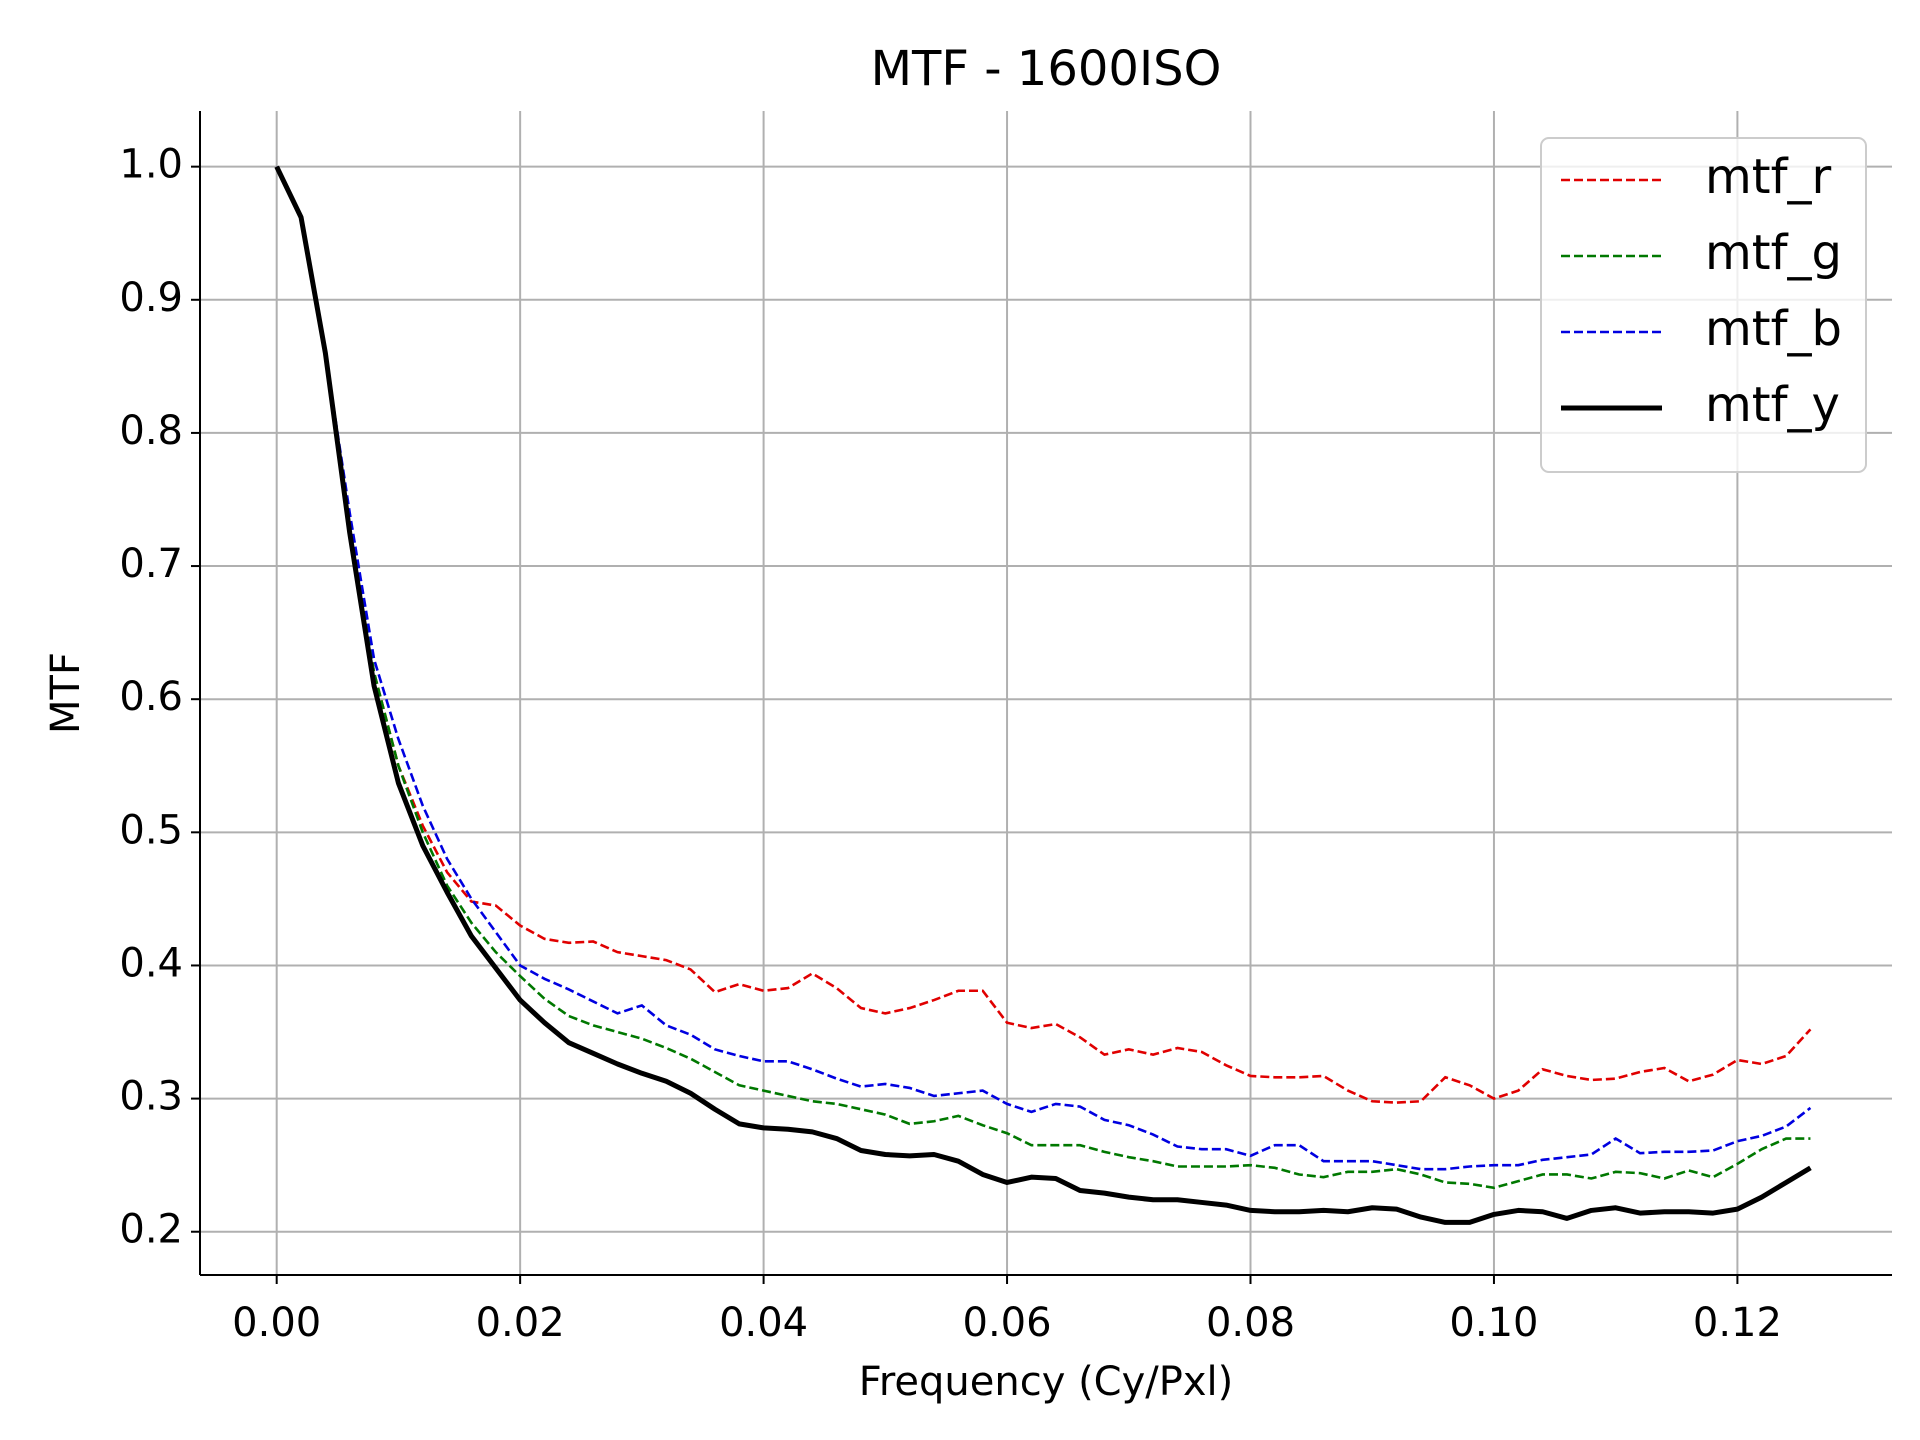  I want to click on y-tick-label: 0.4, so click(151, 963).